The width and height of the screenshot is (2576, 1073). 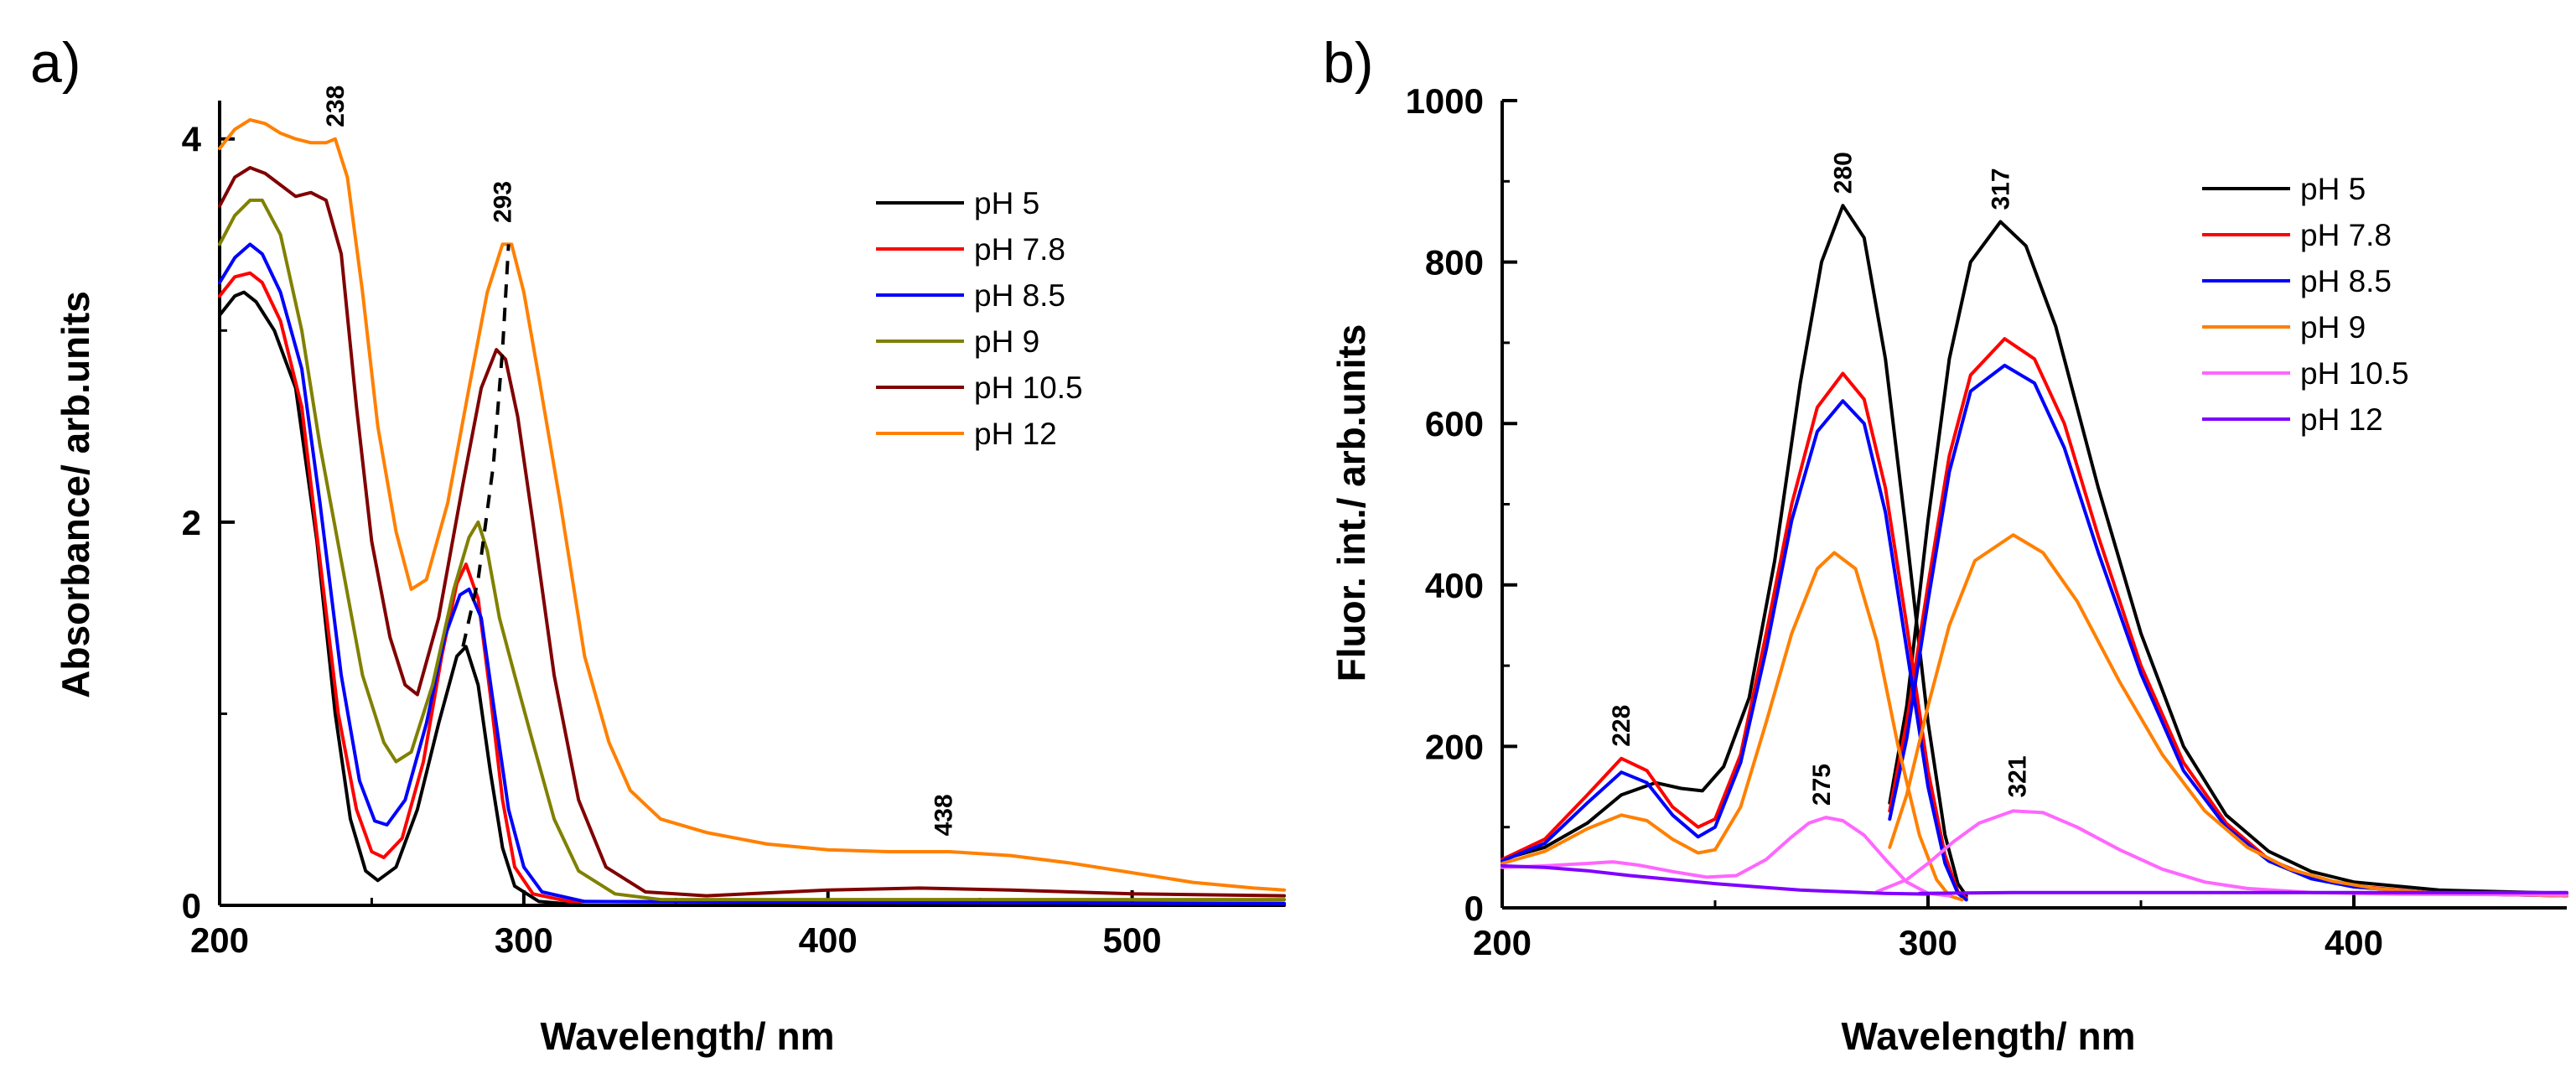 What do you see at coordinates (2333, 327) in the screenshot?
I see `panel-b-legend-label: pH 9` at bounding box center [2333, 327].